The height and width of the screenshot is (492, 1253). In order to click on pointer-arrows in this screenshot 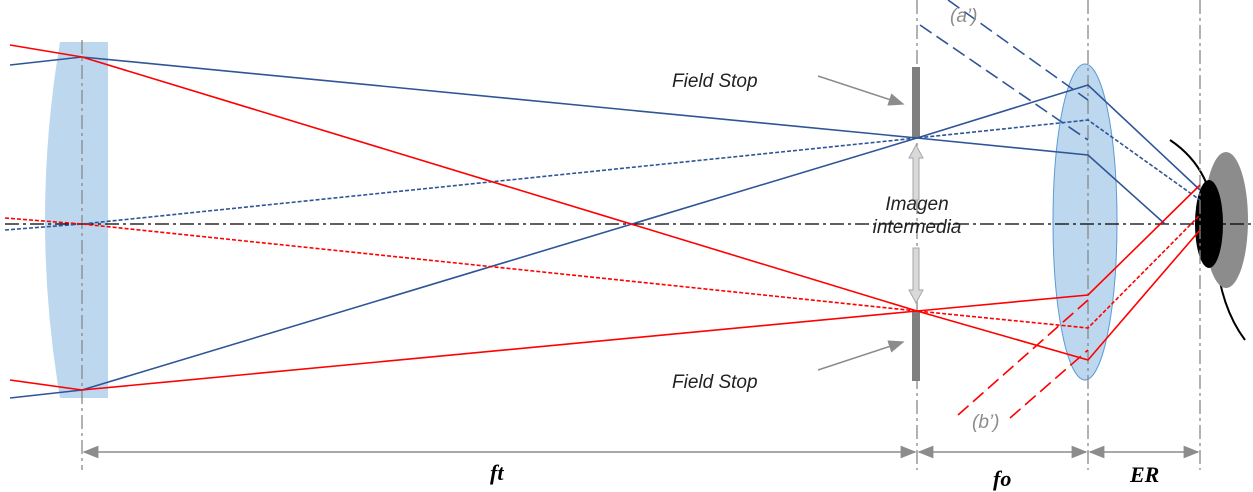, I will do `click(861, 223)`.